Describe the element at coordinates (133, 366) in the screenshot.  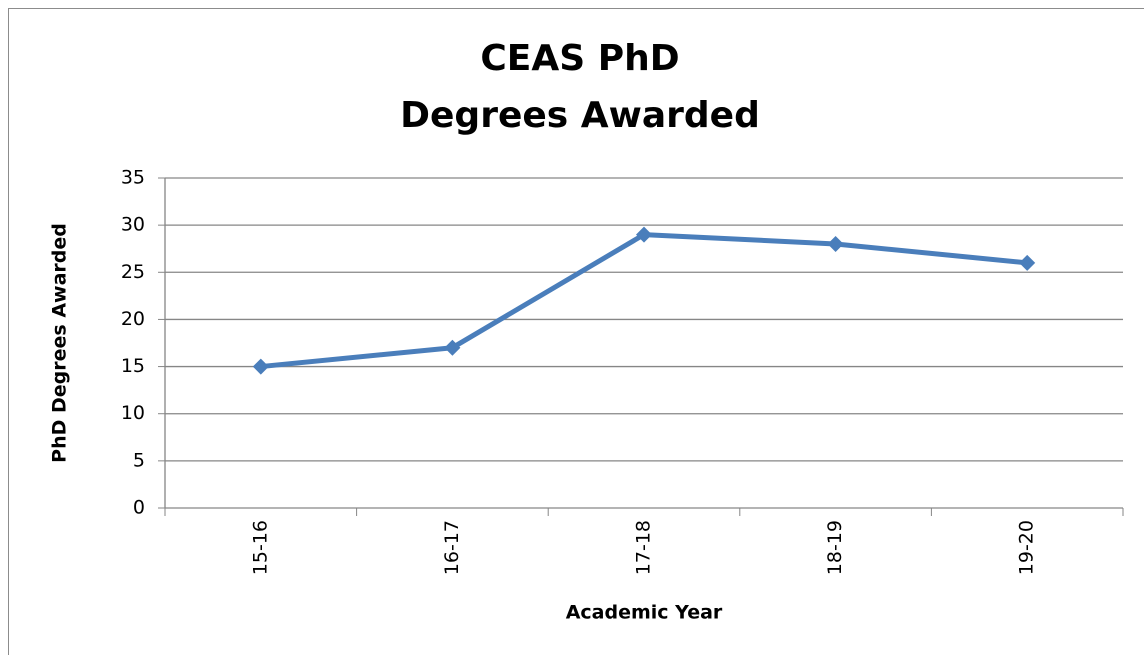
I see `y-tick-label: 15` at that location.